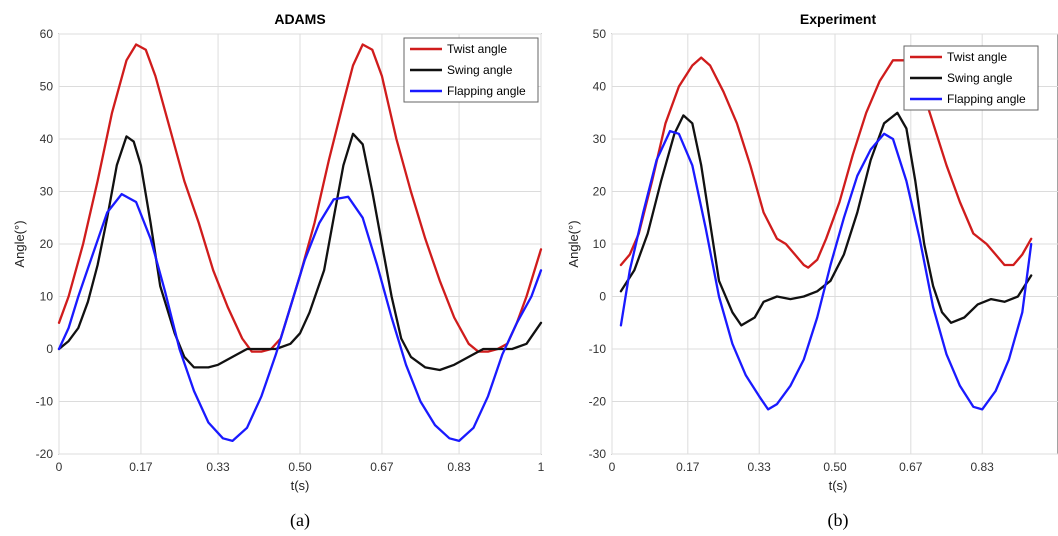  What do you see at coordinates (541, 467) in the screenshot?
I see `x-tick-label: 1` at bounding box center [541, 467].